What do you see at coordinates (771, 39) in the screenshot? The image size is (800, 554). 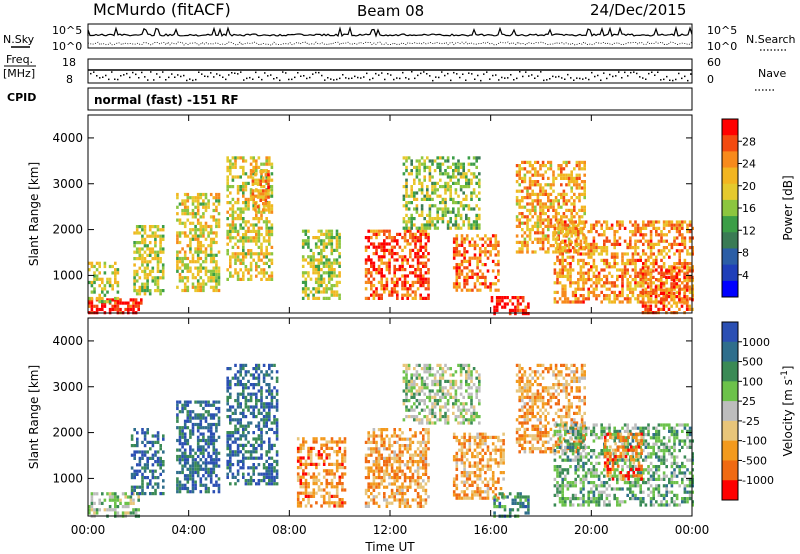 I see `nsearch-label: N.Search` at bounding box center [771, 39].